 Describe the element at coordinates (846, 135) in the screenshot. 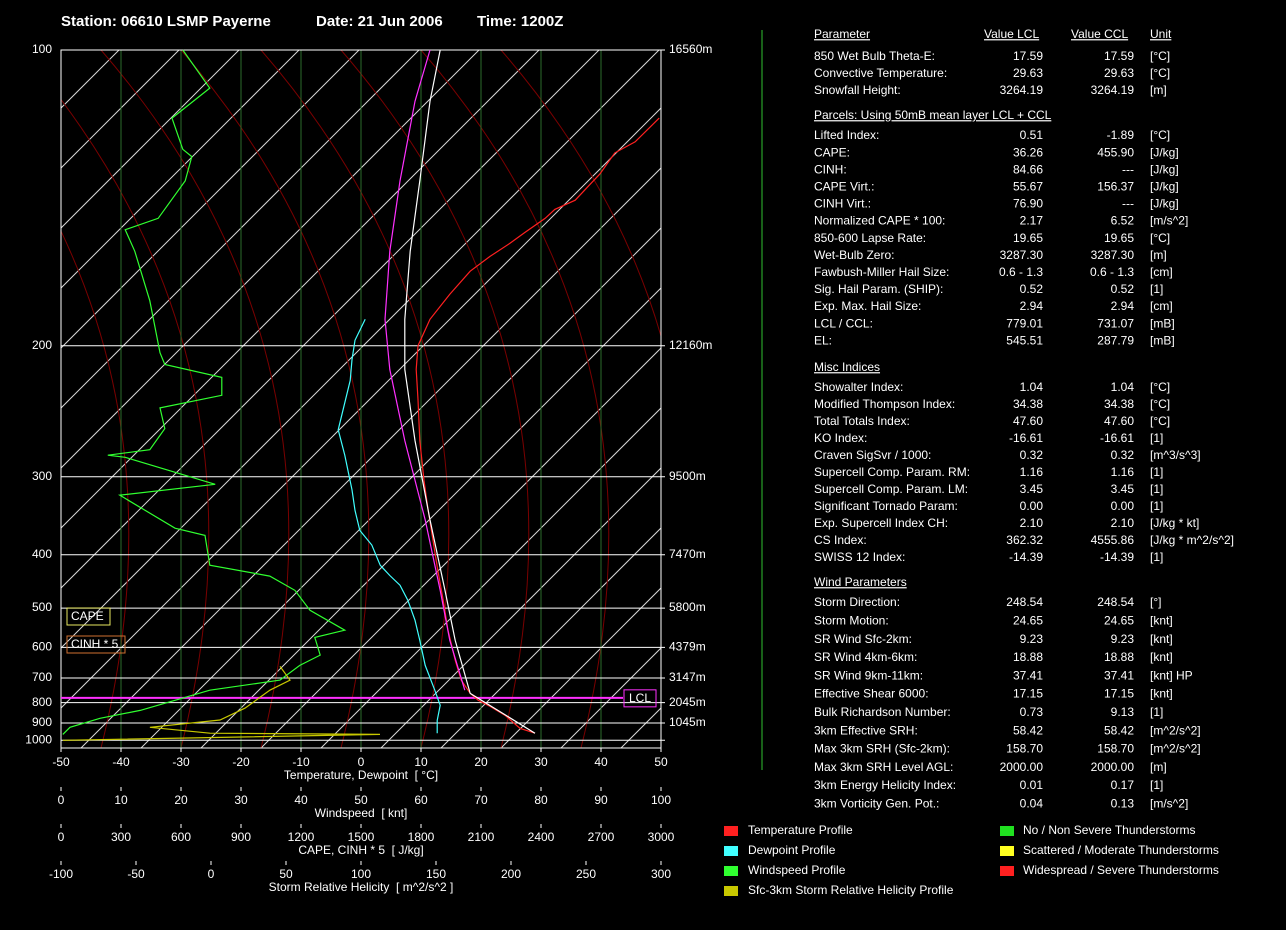

I see `parameter-name: Lifted Index:` at that location.